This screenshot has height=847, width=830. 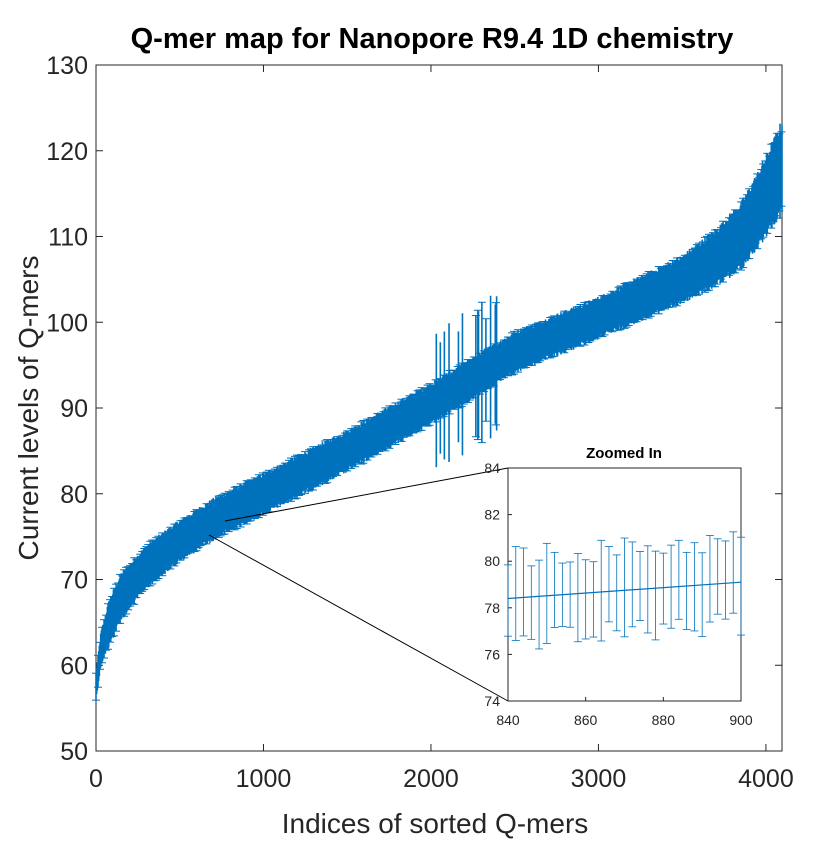 What do you see at coordinates (492, 608) in the screenshot?
I see `inset-y-tick-label: 78` at bounding box center [492, 608].